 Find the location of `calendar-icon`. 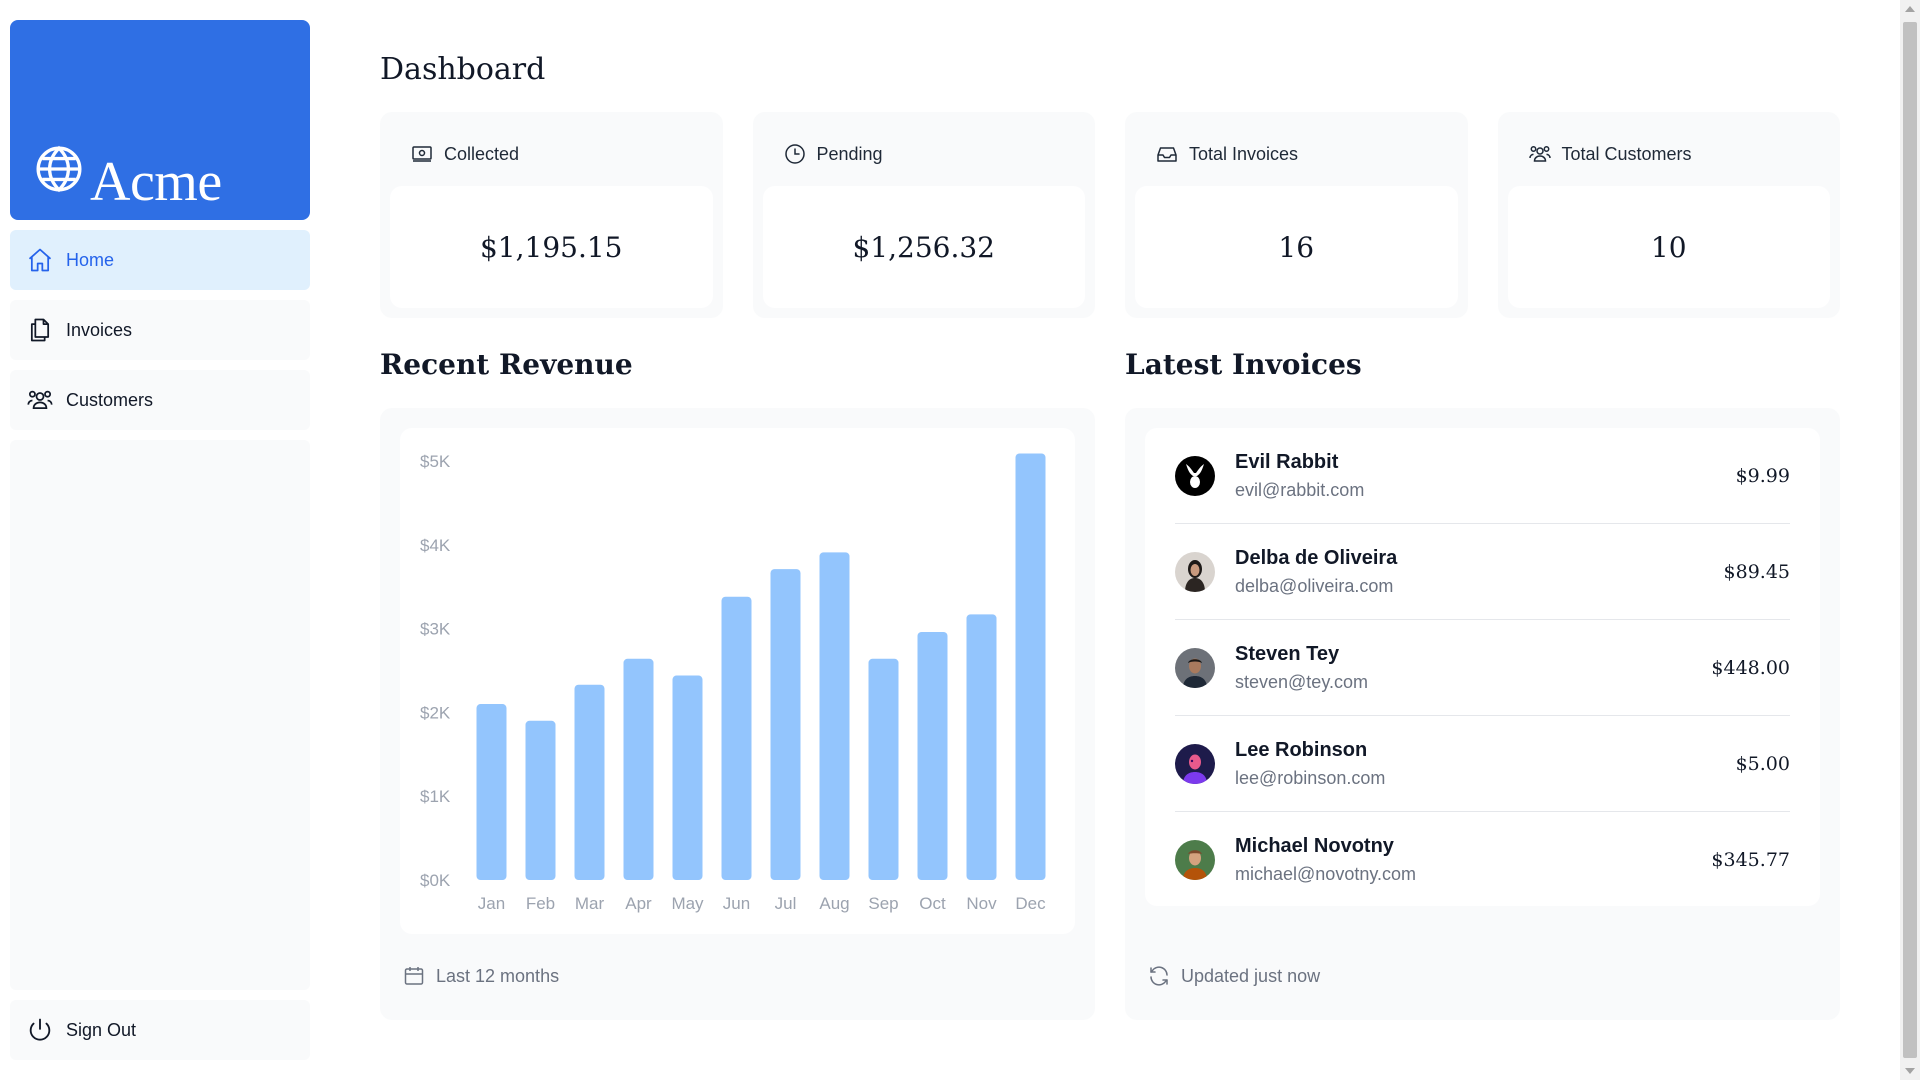

calendar-icon is located at coordinates (414, 976).